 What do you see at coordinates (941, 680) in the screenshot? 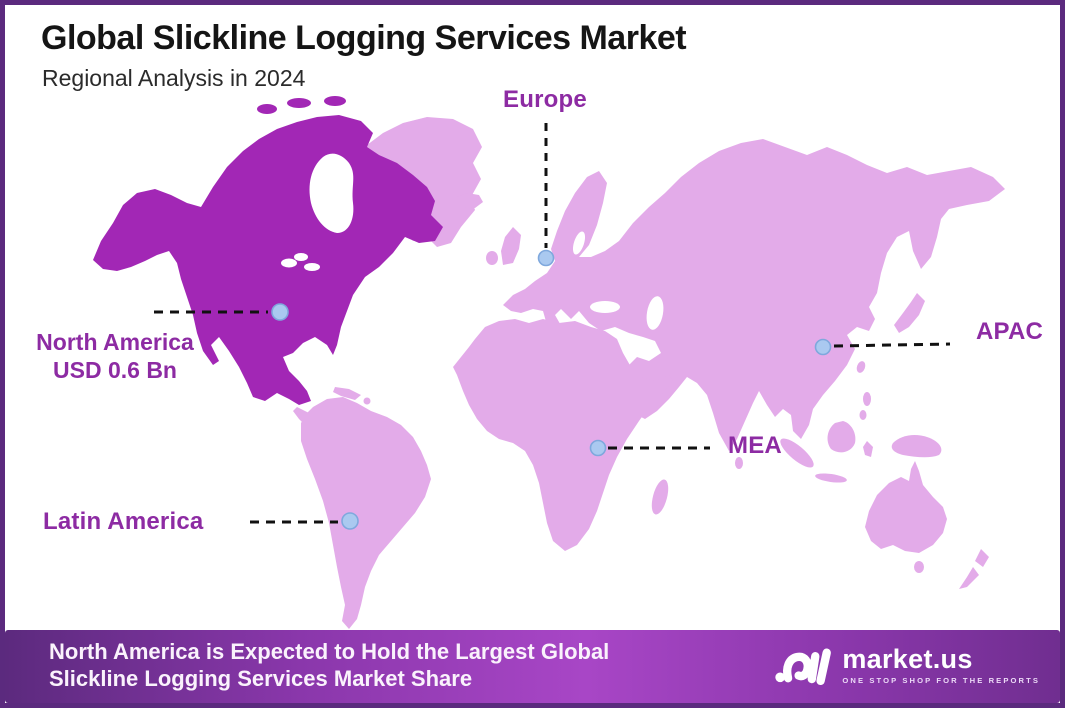
I see `brand-tagline: ONE STOP SHOP FOR THE REPORTS` at bounding box center [941, 680].